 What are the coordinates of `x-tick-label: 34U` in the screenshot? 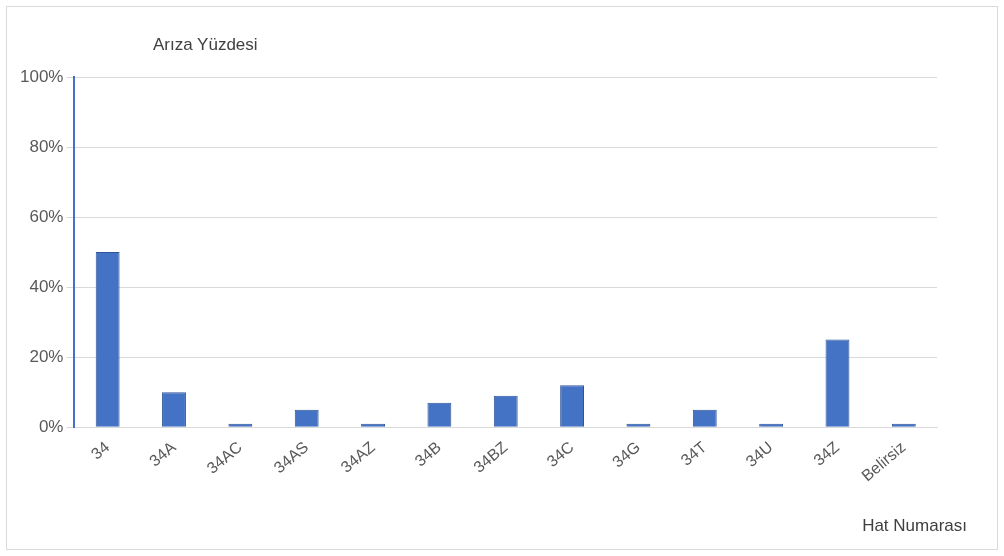 It's located at (759, 454).